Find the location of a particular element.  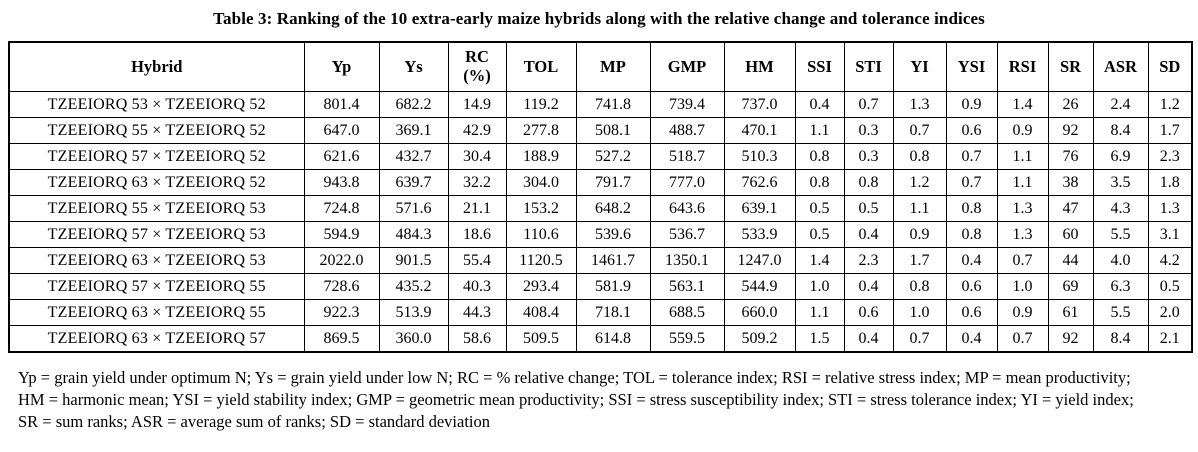

value-cell: 533.9 is located at coordinates (759, 234).